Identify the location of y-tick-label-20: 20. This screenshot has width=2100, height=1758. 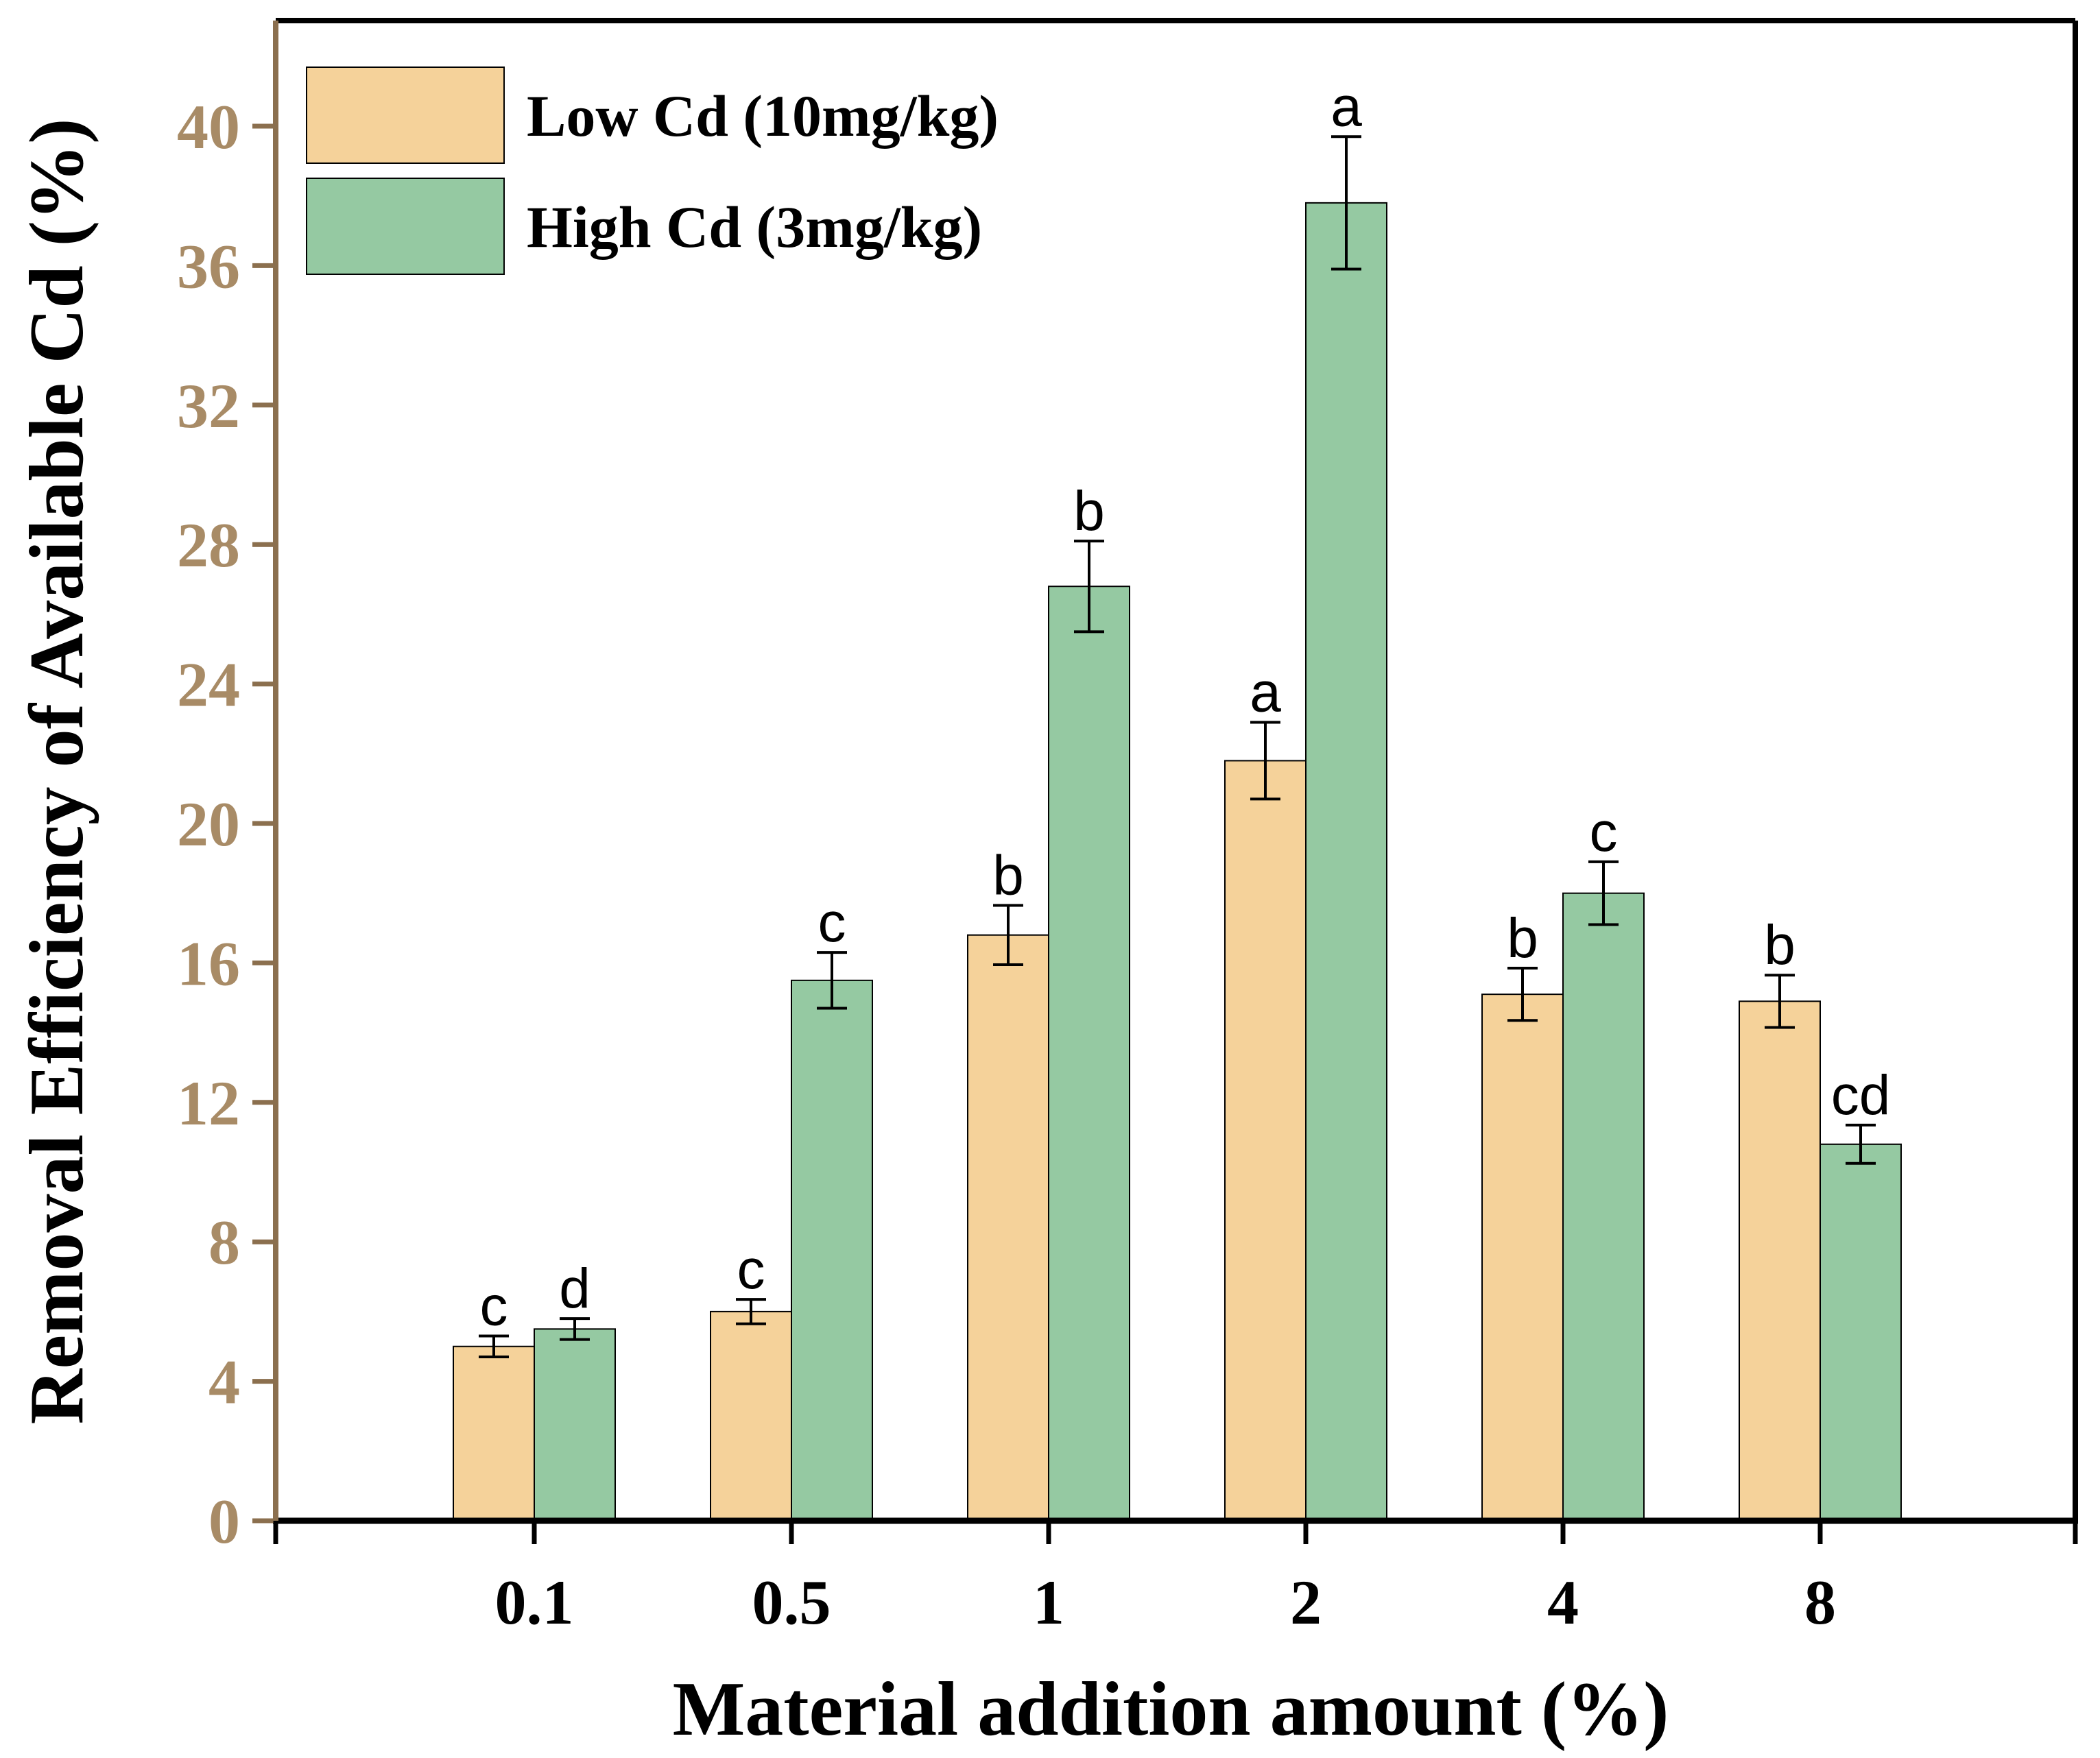
(209, 824).